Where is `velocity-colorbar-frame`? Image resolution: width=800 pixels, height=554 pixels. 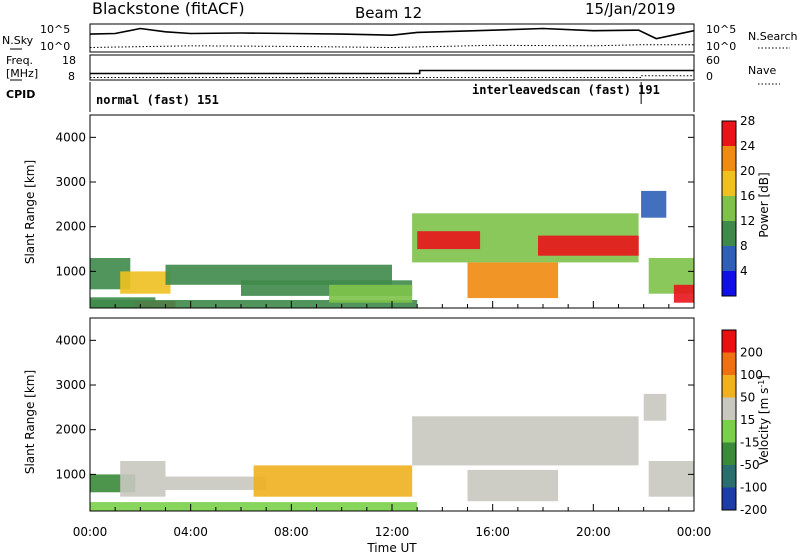 velocity-colorbar-frame is located at coordinates (729, 420).